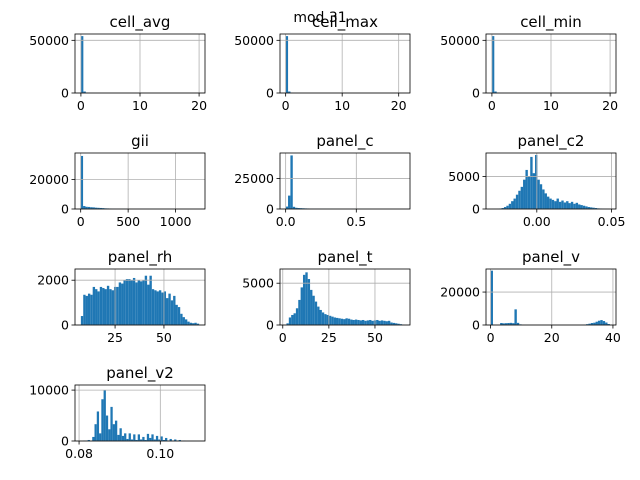 Image resolution: width=640 pixels, height=480 pixels. What do you see at coordinates (254, 178) in the screenshot?
I see `y-tick-label: 25000` at bounding box center [254, 178].